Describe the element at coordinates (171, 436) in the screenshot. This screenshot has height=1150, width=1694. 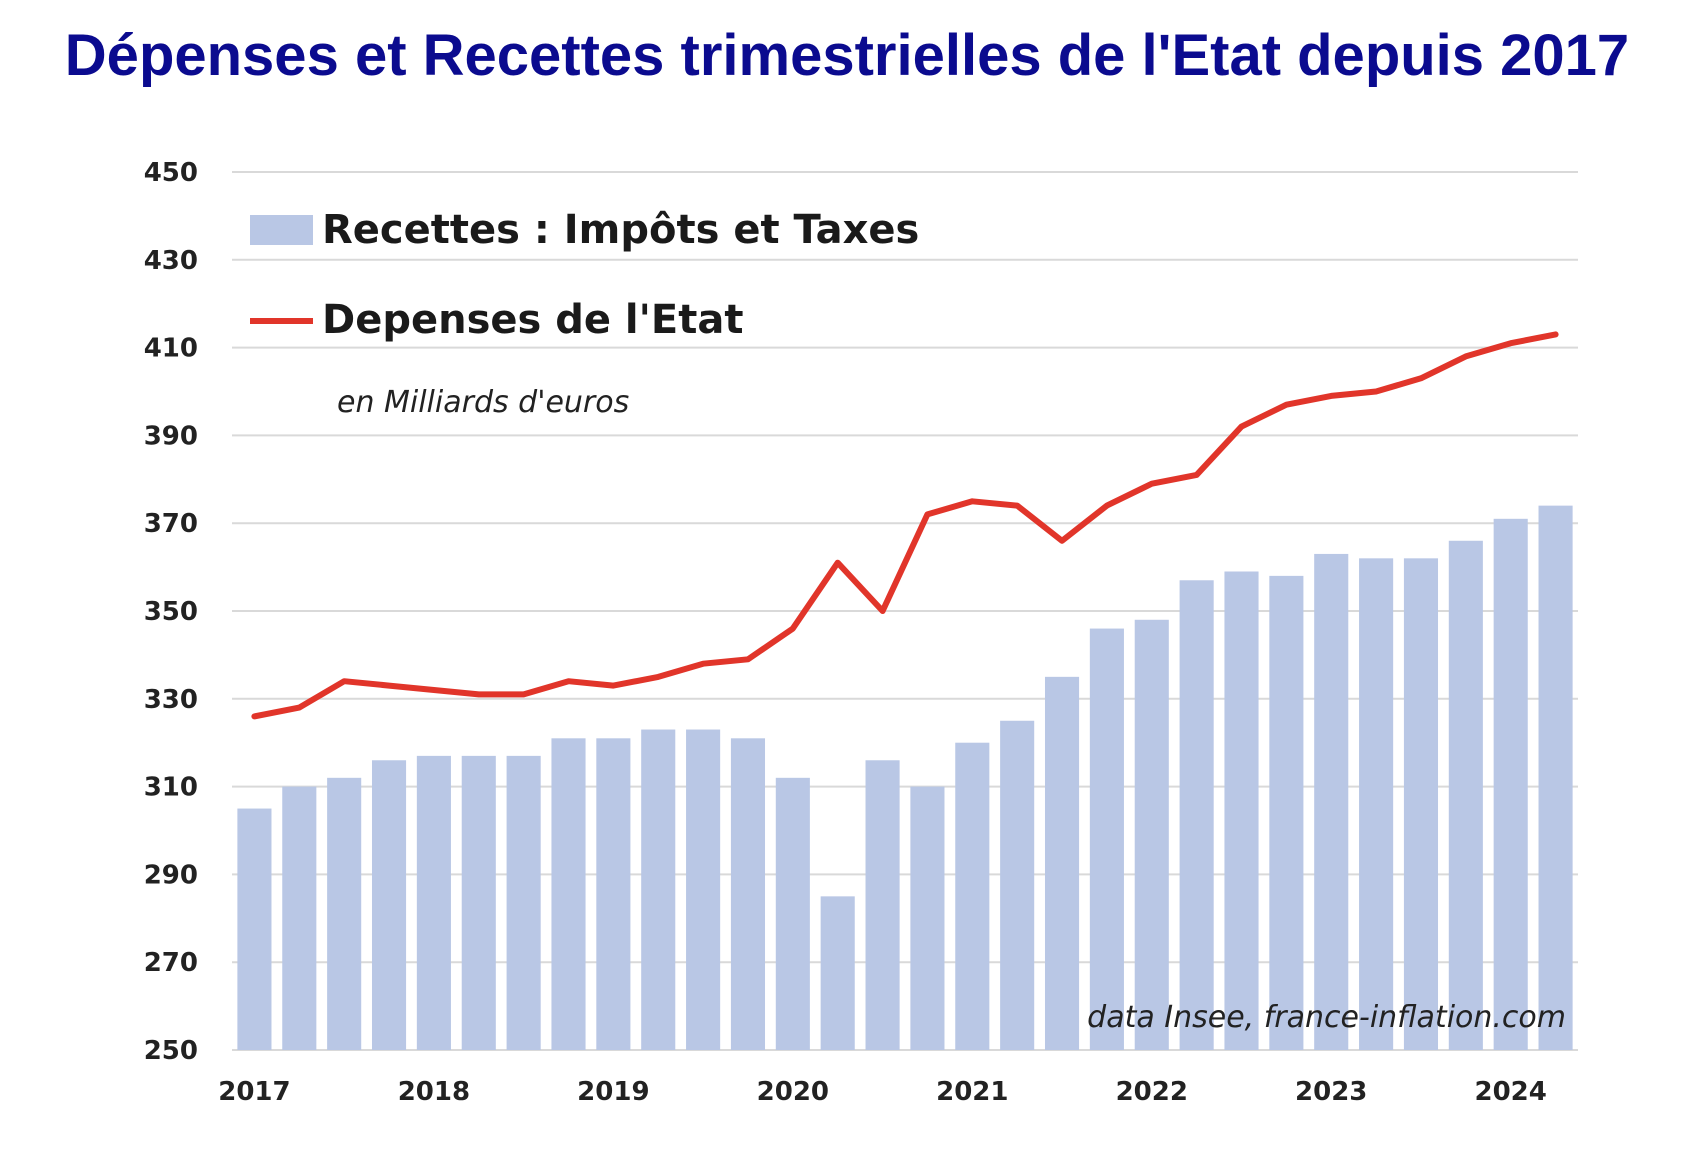
I see `y-tick-label-390: 390` at that location.